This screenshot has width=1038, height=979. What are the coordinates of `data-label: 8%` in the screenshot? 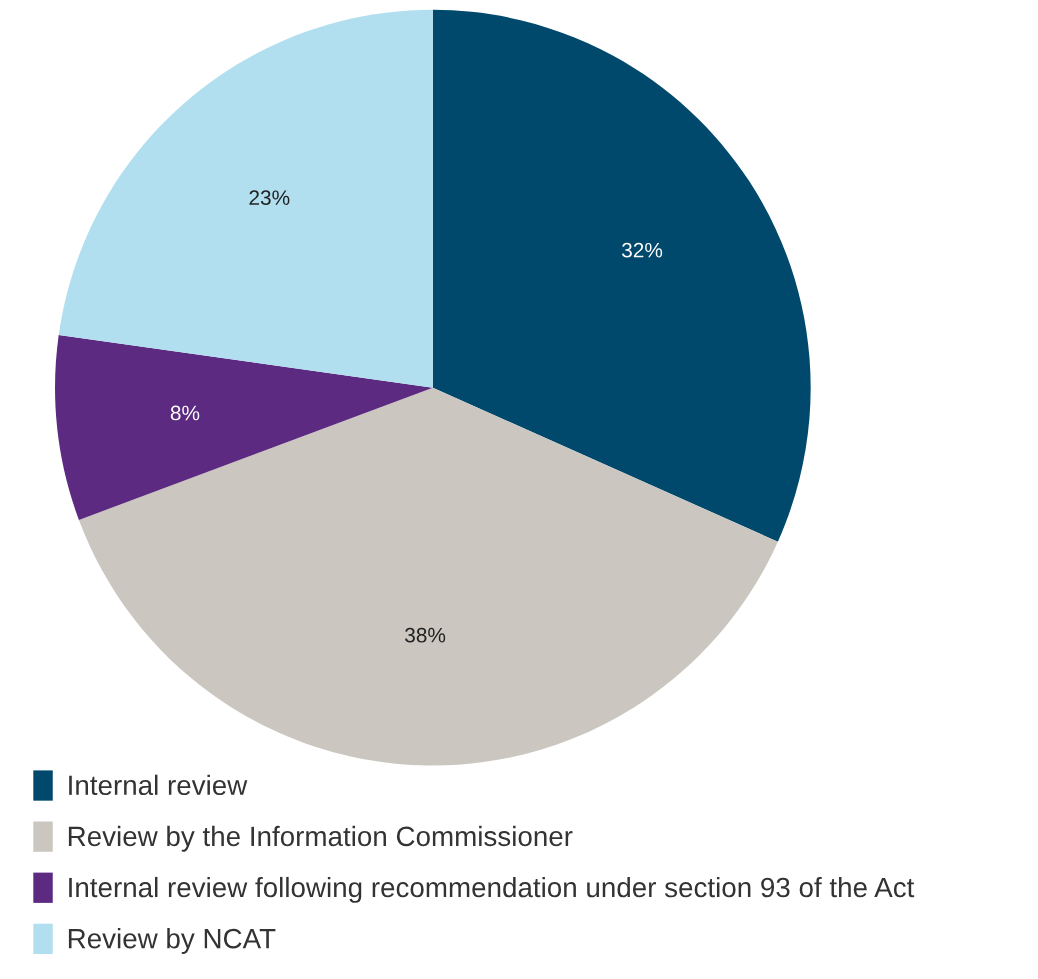 It's located at (185, 413).